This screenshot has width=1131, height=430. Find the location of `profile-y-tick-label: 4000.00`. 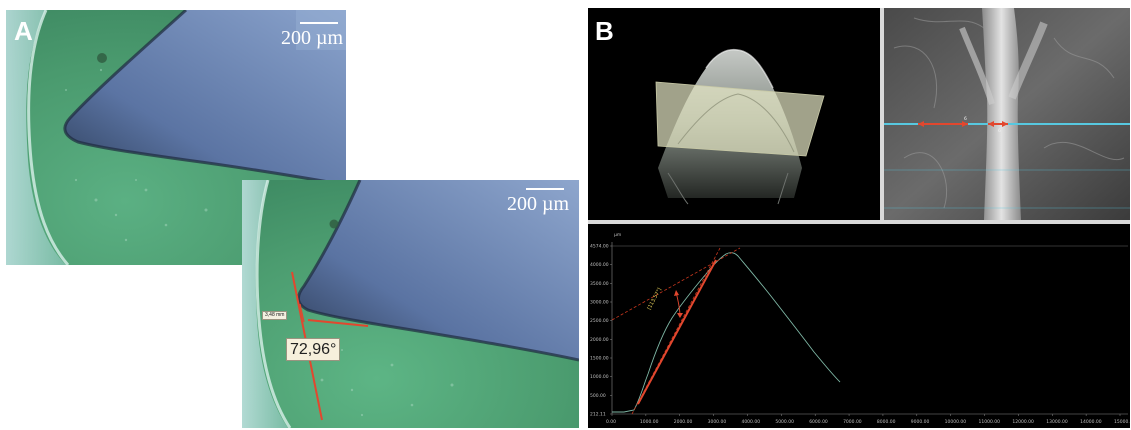

profile-y-tick-label: 4000.00 is located at coordinates (599, 265).